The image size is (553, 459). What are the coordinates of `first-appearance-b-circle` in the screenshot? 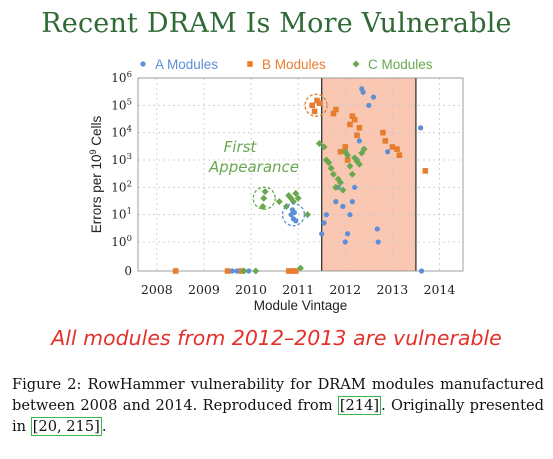 It's located at (316, 105).